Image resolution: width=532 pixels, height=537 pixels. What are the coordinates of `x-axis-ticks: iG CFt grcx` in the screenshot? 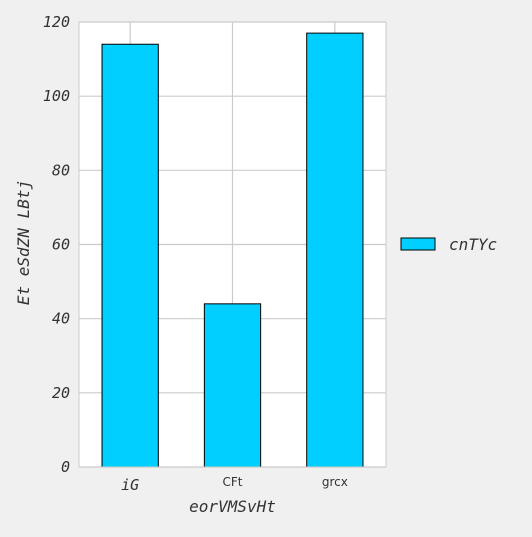 It's located at (234, 484).